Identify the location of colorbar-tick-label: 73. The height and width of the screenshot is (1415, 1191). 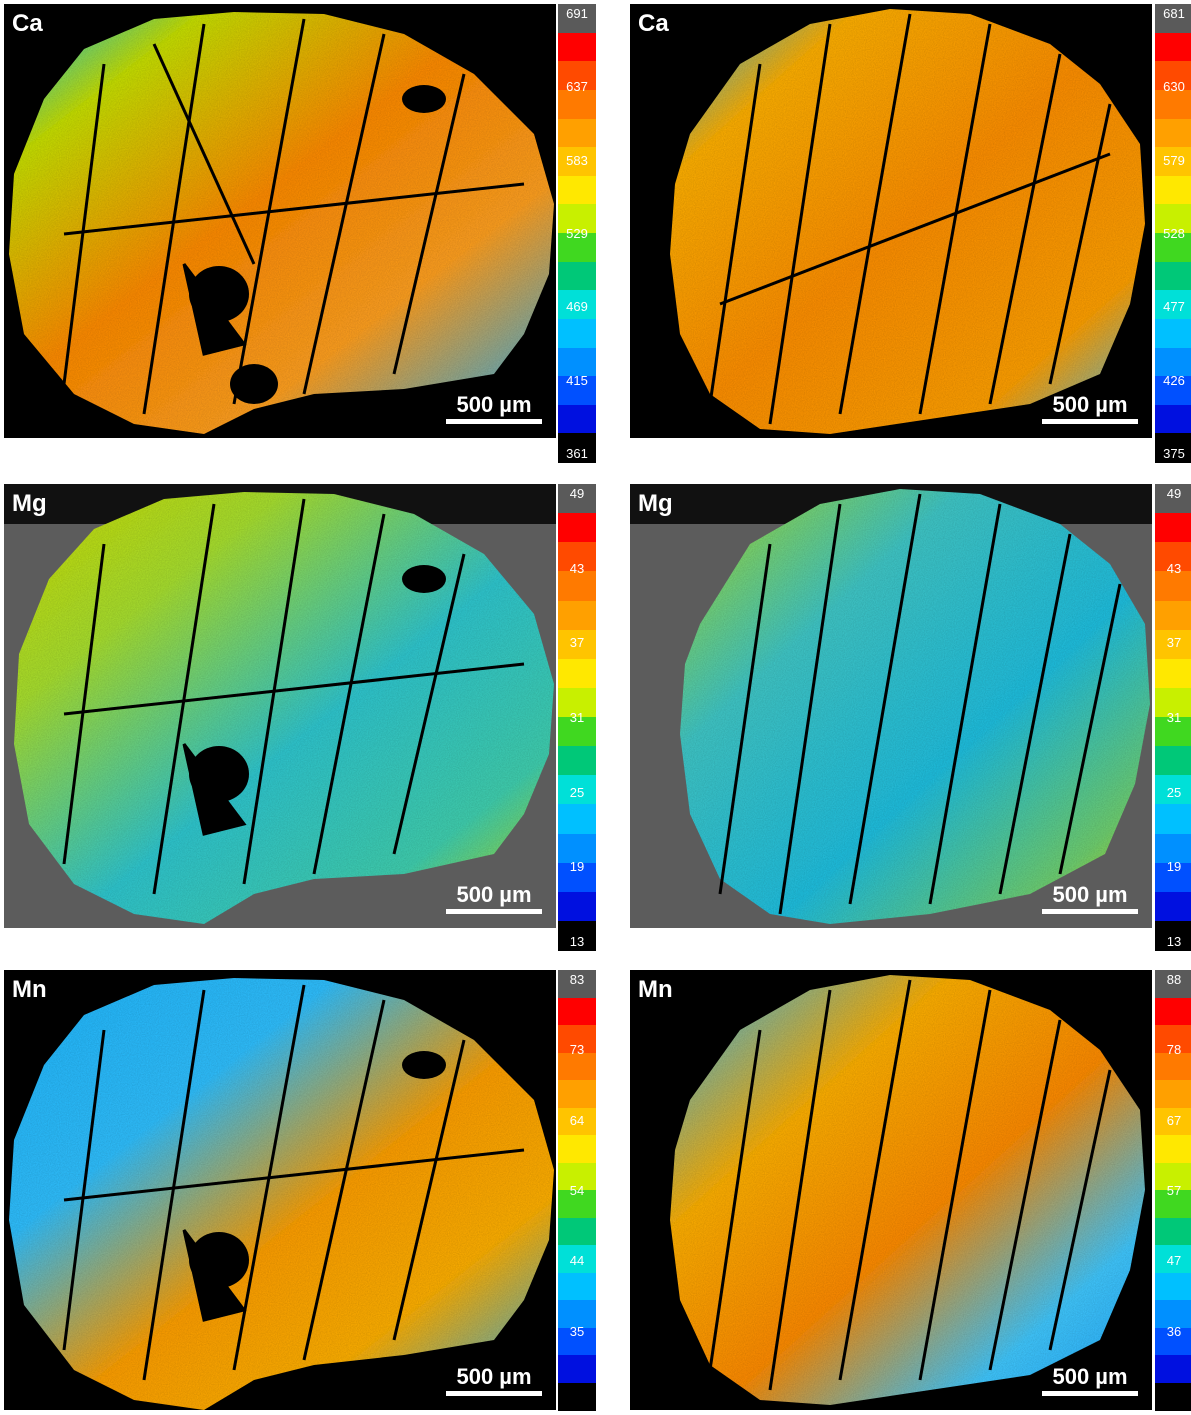
(577, 1050).